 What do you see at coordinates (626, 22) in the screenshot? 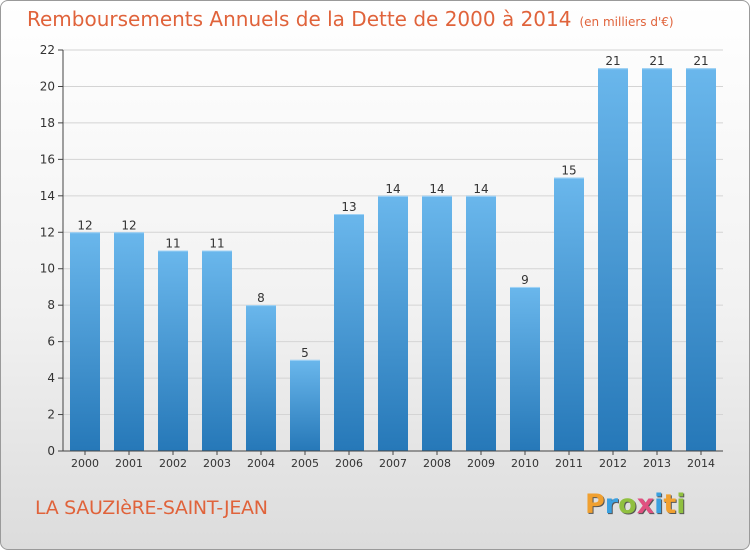
I see `chart-subtitle: (en milliers d'€)` at bounding box center [626, 22].